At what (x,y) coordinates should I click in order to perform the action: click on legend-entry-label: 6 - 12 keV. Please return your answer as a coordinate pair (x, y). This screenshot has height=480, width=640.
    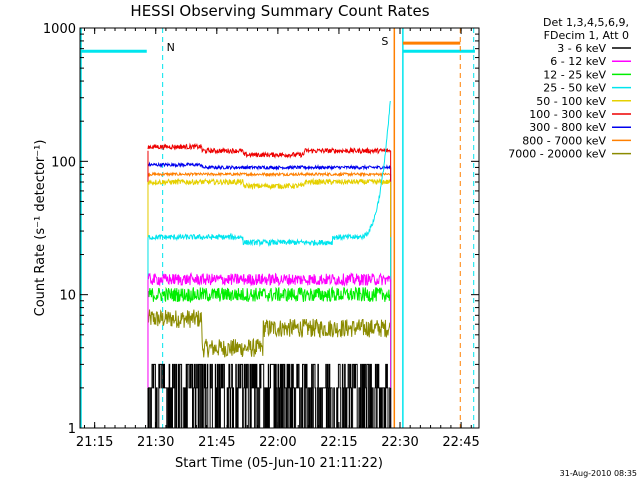
    Looking at the image, I should click on (578, 61).